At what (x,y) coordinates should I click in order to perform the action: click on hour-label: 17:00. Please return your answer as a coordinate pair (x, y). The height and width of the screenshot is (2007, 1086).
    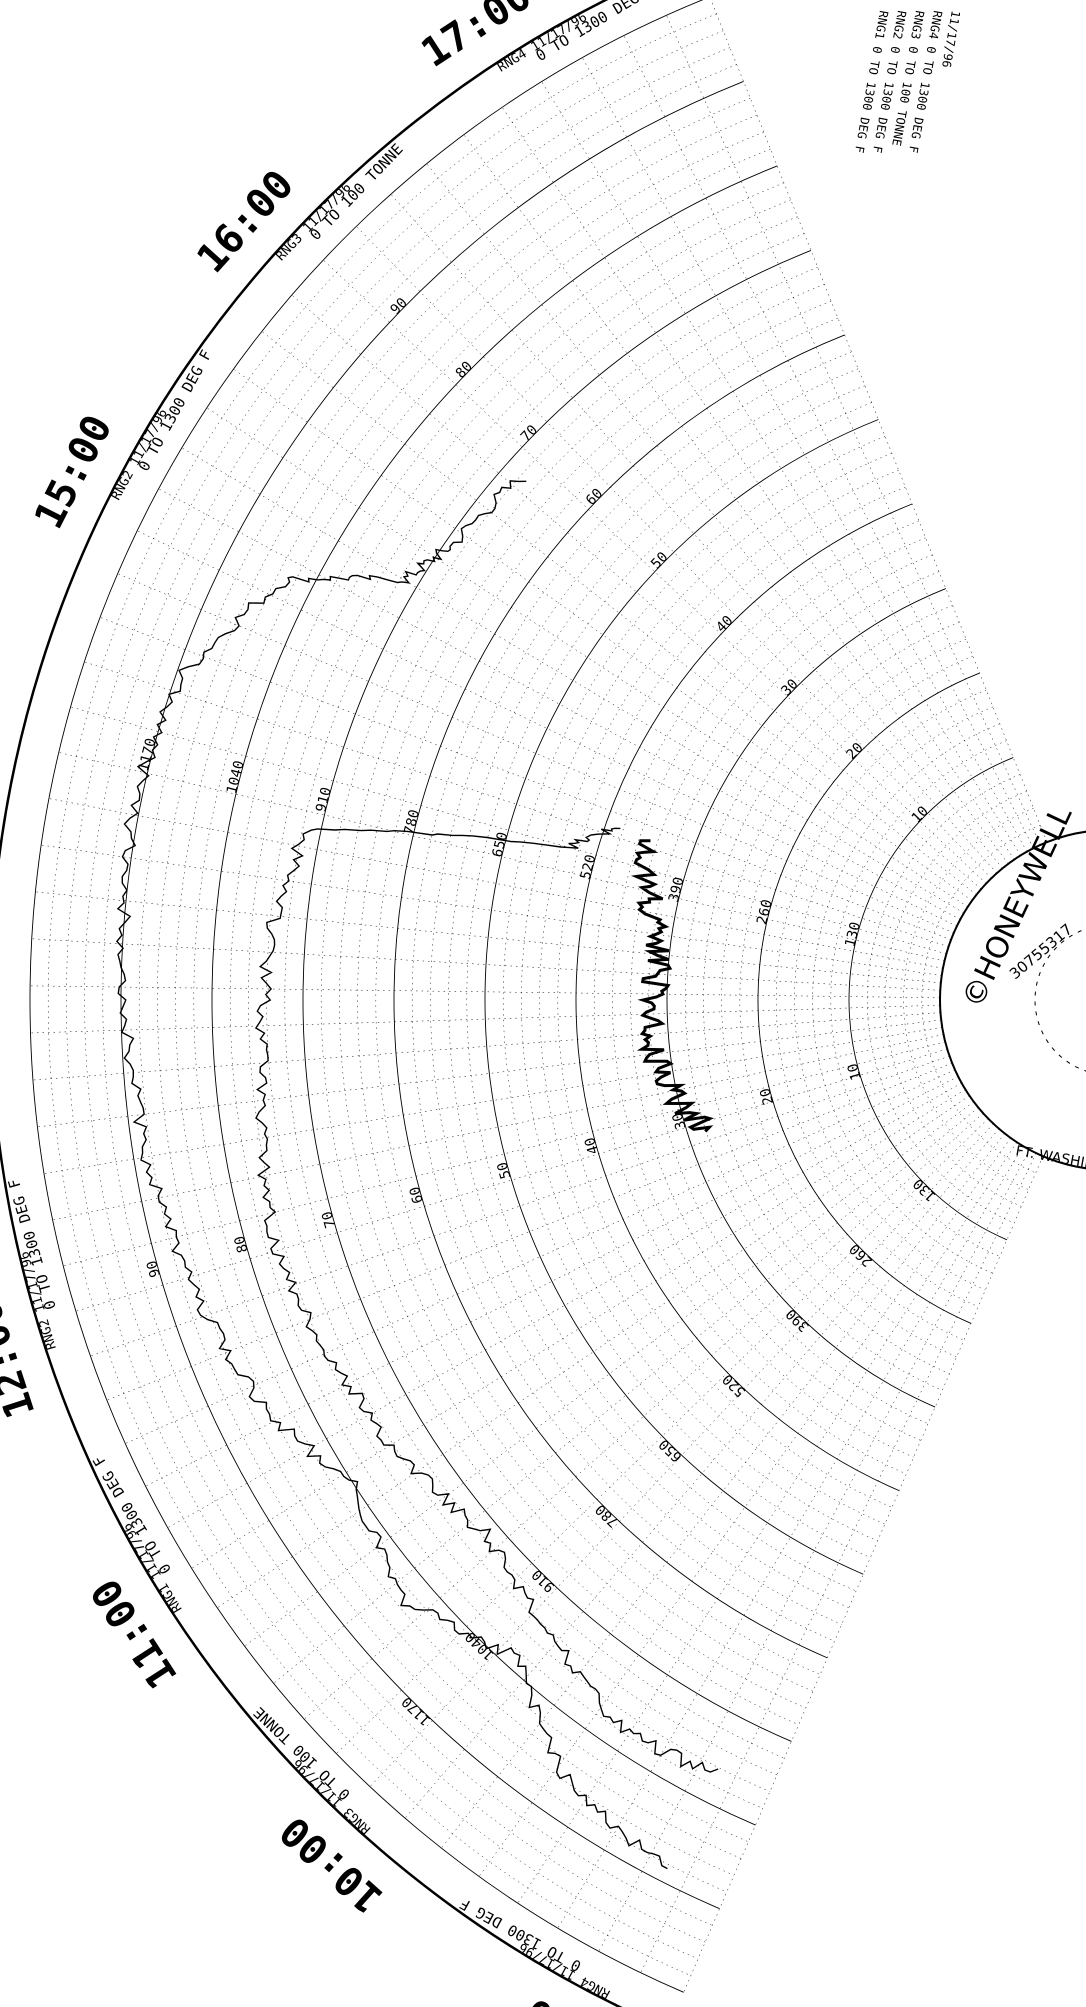
    Looking at the image, I should click on (477, 38).